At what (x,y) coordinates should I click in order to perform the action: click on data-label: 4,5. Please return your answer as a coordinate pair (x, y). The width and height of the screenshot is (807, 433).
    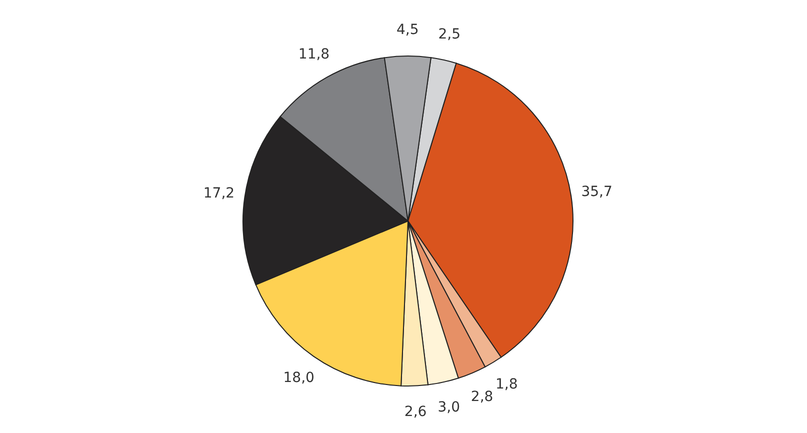
    Looking at the image, I should click on (407, 30).